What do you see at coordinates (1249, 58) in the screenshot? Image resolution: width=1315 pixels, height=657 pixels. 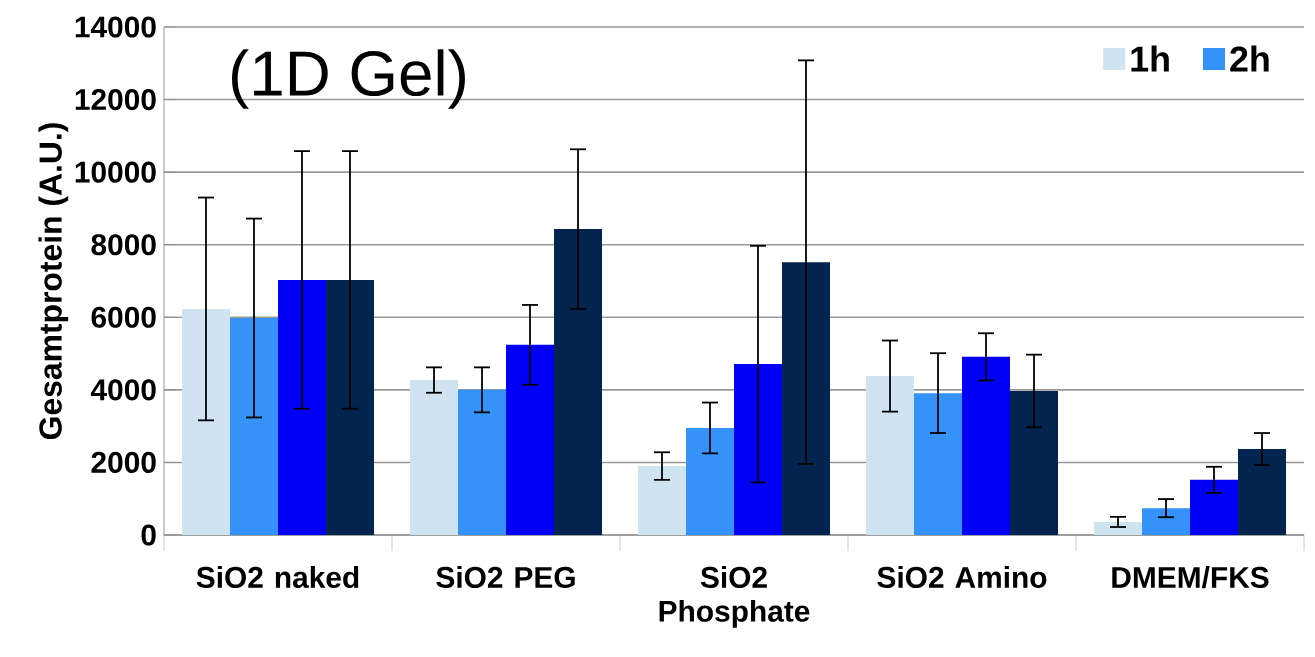 I see `legend-label: 2h` at bounding box center [1249, 58].